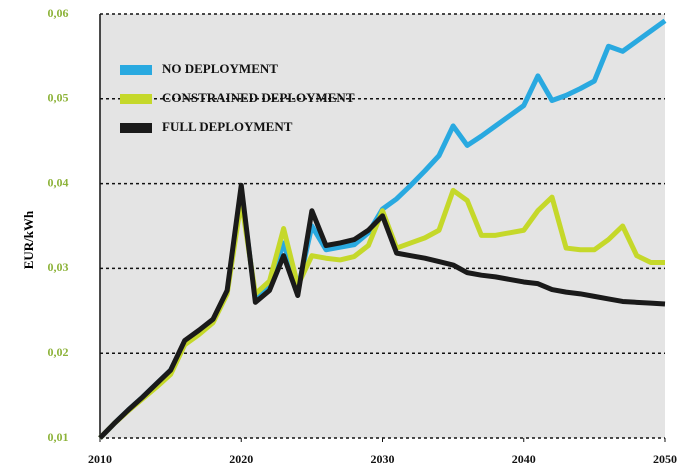 This screenshot has height=476, width=681. I want to click on y-tick-label: 0,02, so click(58, 352).